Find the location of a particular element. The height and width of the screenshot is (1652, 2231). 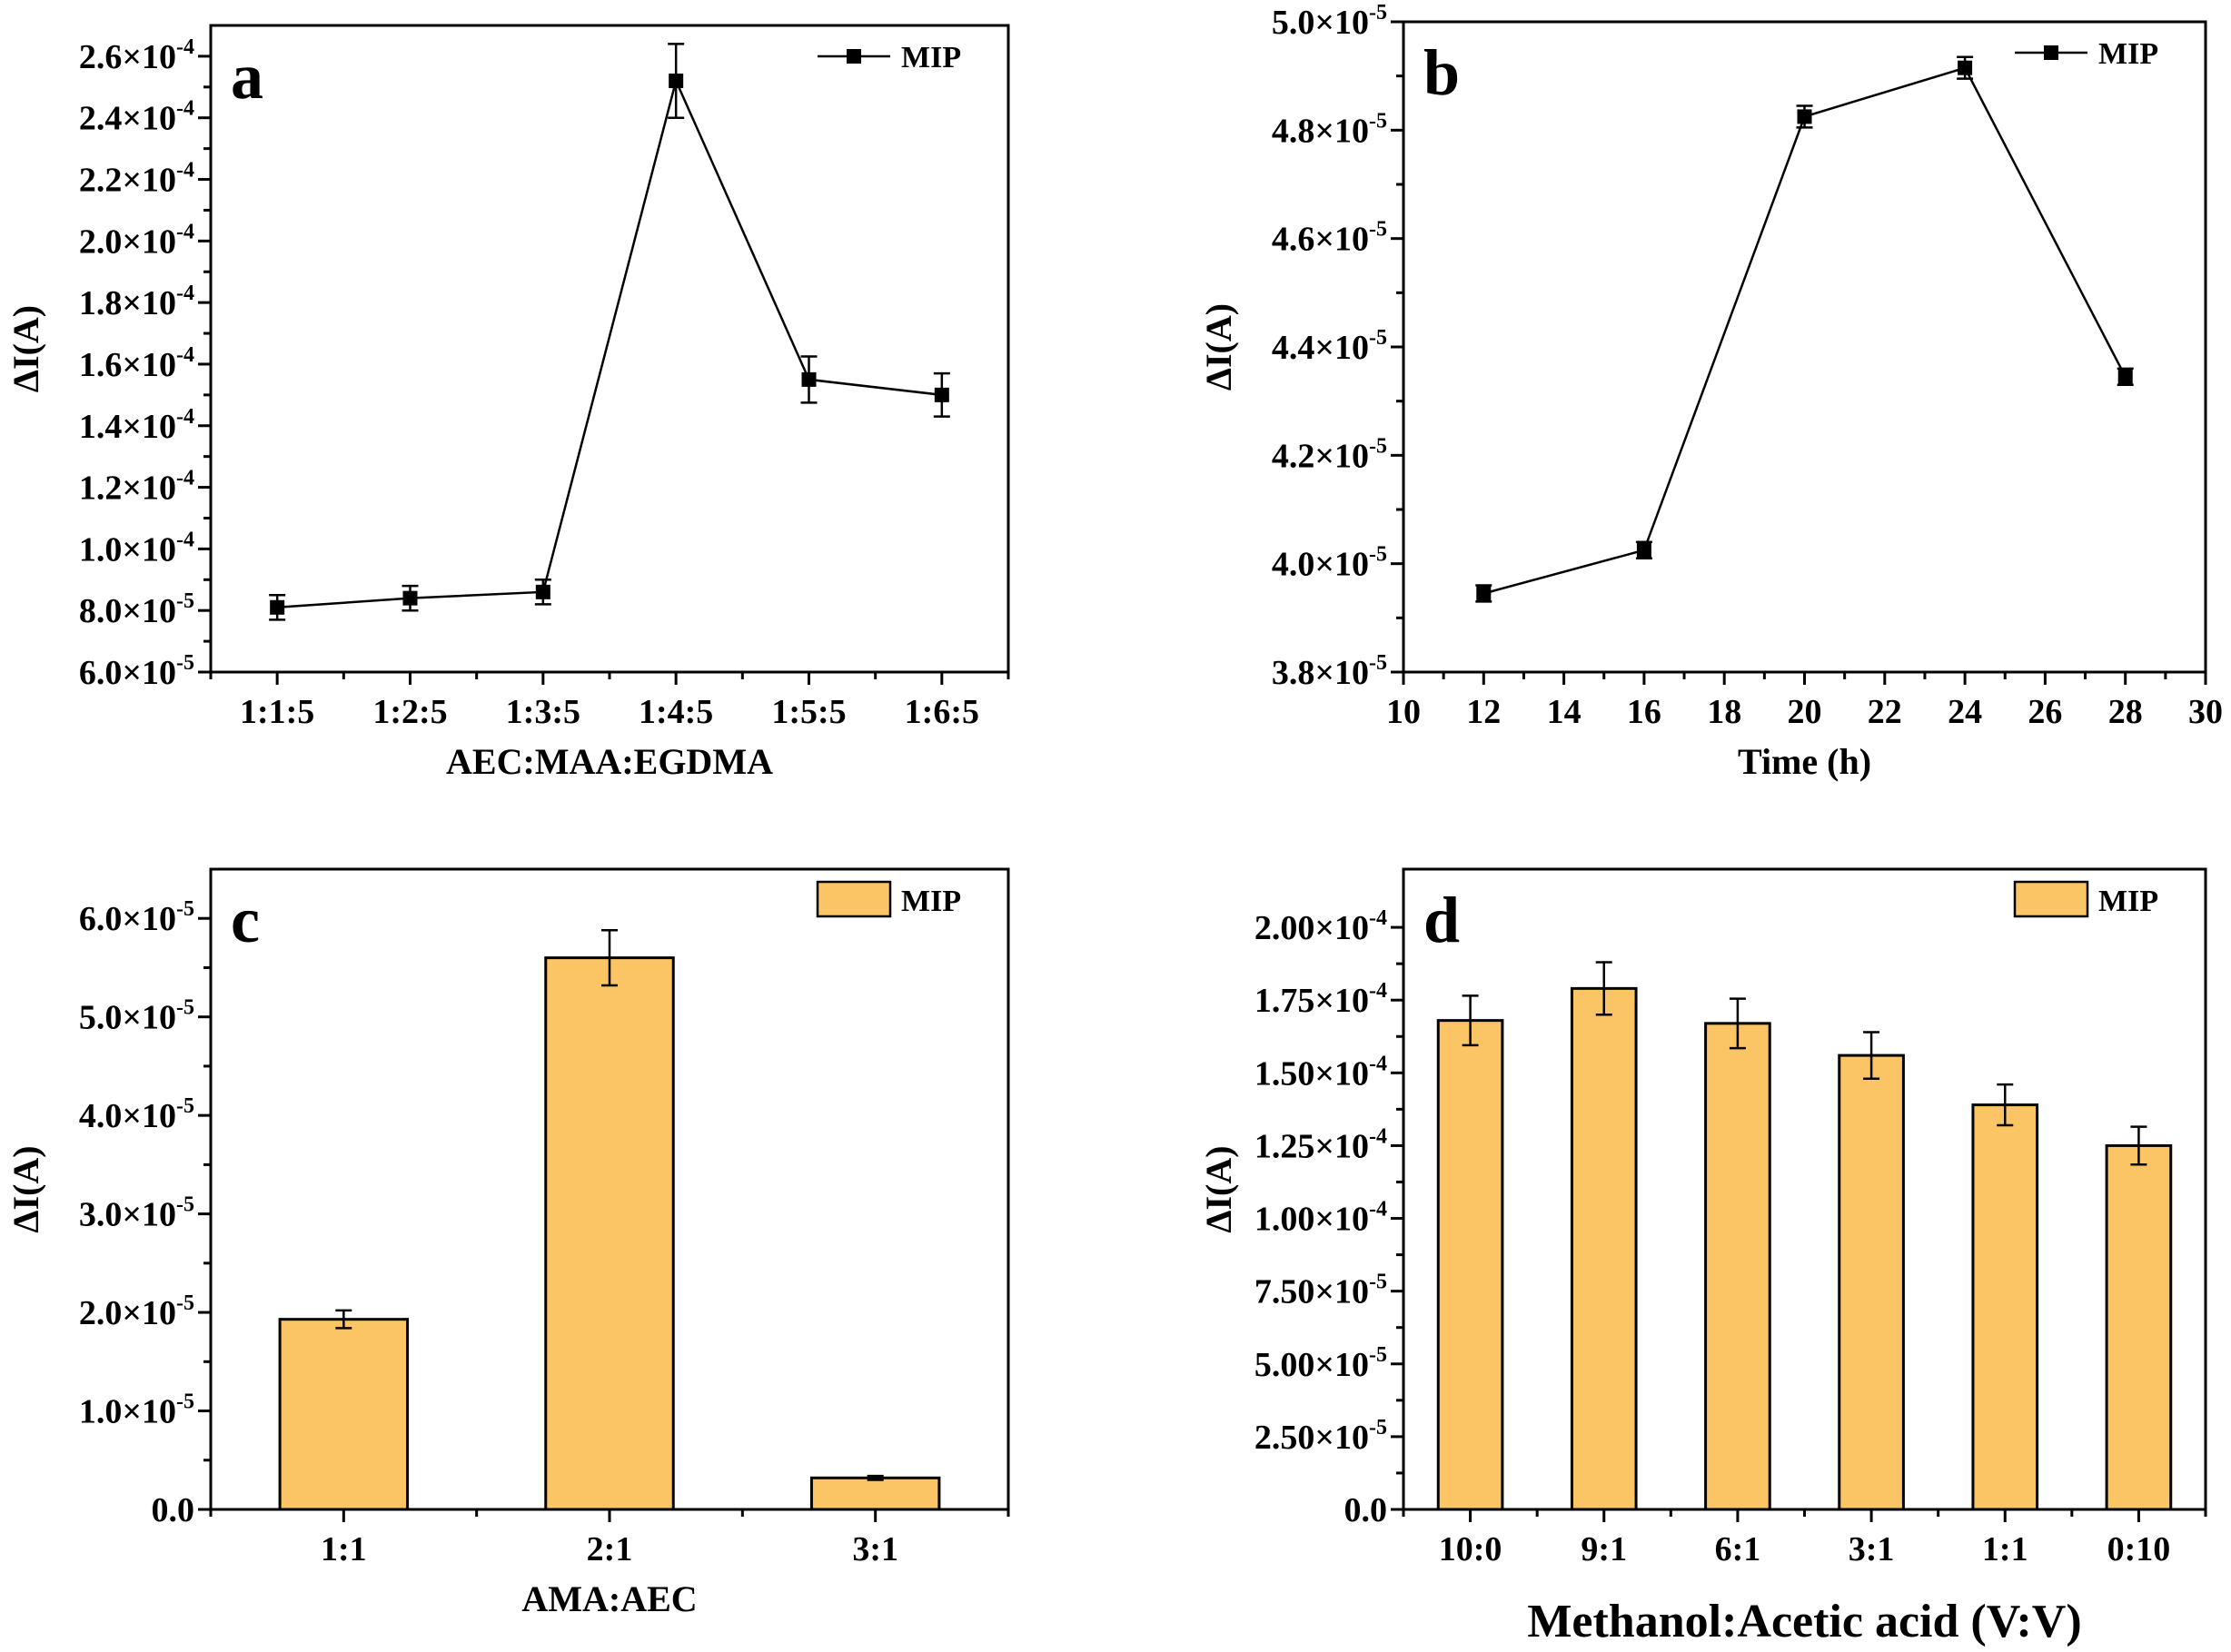

y-tick-mantissa: 0.0 is located at coordinates (1366, 1510).